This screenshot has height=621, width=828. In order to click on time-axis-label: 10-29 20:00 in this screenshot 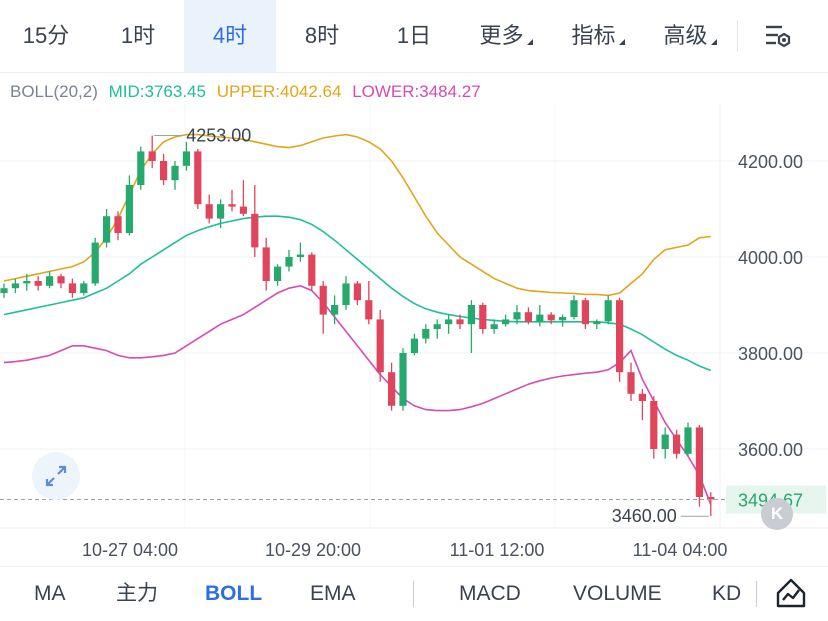, I will do `click(313, 550)`.